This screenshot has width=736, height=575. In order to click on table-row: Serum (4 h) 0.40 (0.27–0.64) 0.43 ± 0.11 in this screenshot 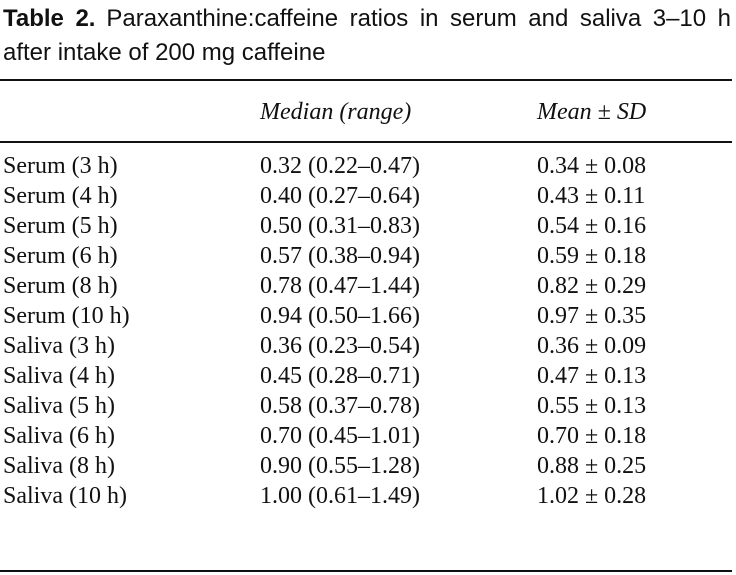, I will do `click(367, 196)`.